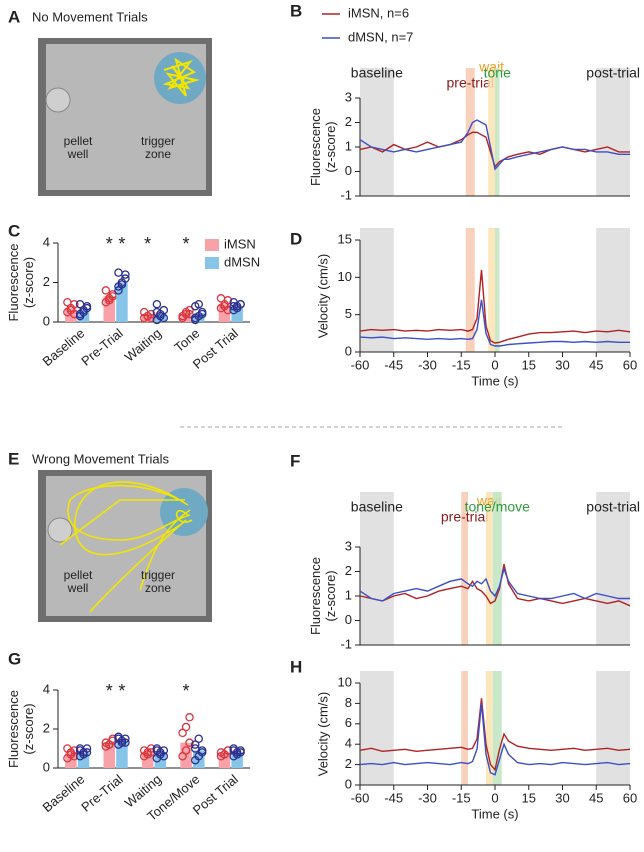 The width and height of the screenshot is (644, 852). Describe the element at coordinates (46, 688) in the screenshot. I see `y-tick-label: 4` at that location.